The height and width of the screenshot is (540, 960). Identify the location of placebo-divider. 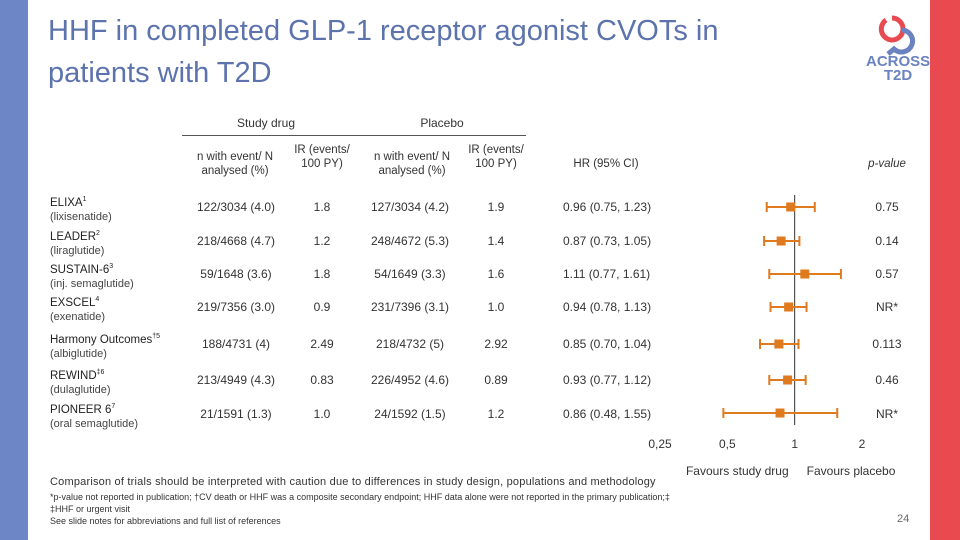
(442, 135).